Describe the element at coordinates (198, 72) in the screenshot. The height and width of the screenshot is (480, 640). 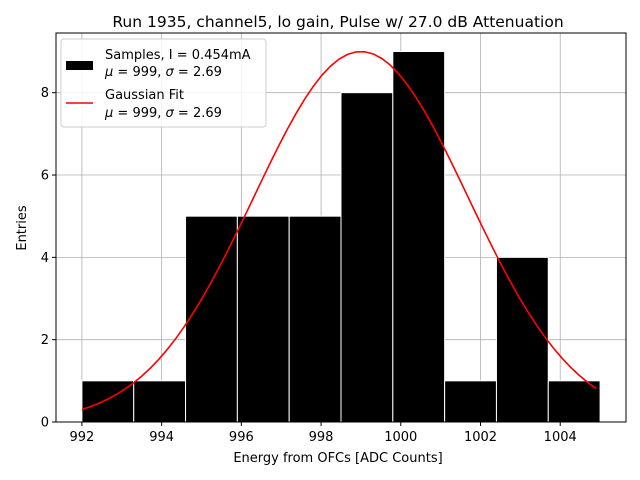
I see `legend-sigma-value: = 2.69` at that location.